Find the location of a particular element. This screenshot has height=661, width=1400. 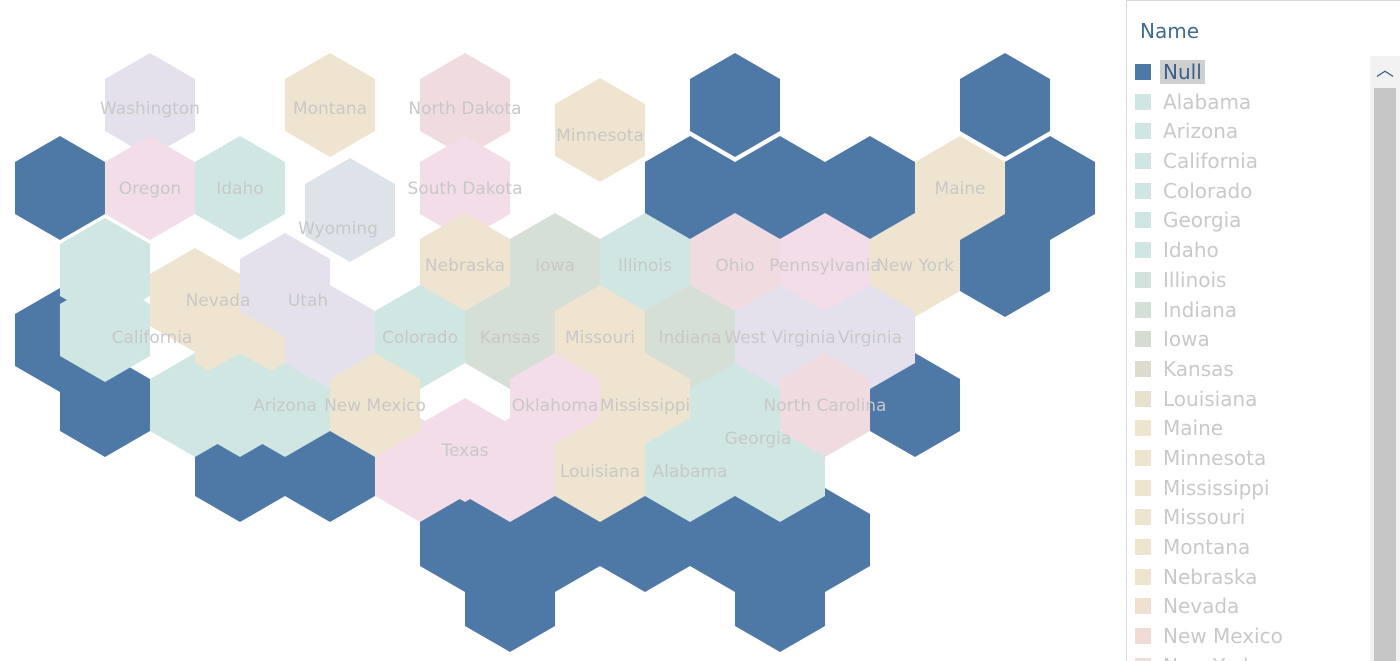

legend-item-label: Minnesota is located at coordinates (1215, 457).